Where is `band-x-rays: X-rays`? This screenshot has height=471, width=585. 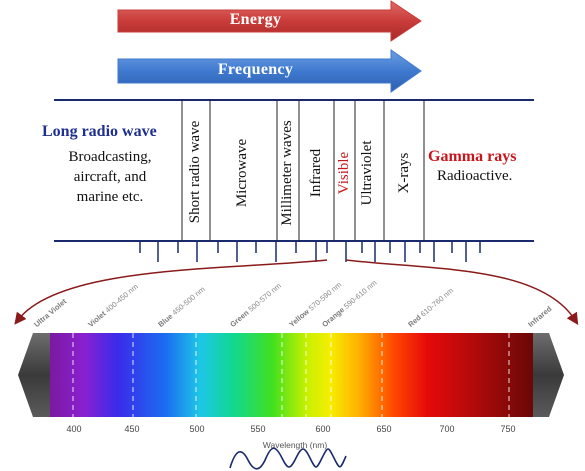 band-x-rays: X-rays is located at coordinates (404, 173).